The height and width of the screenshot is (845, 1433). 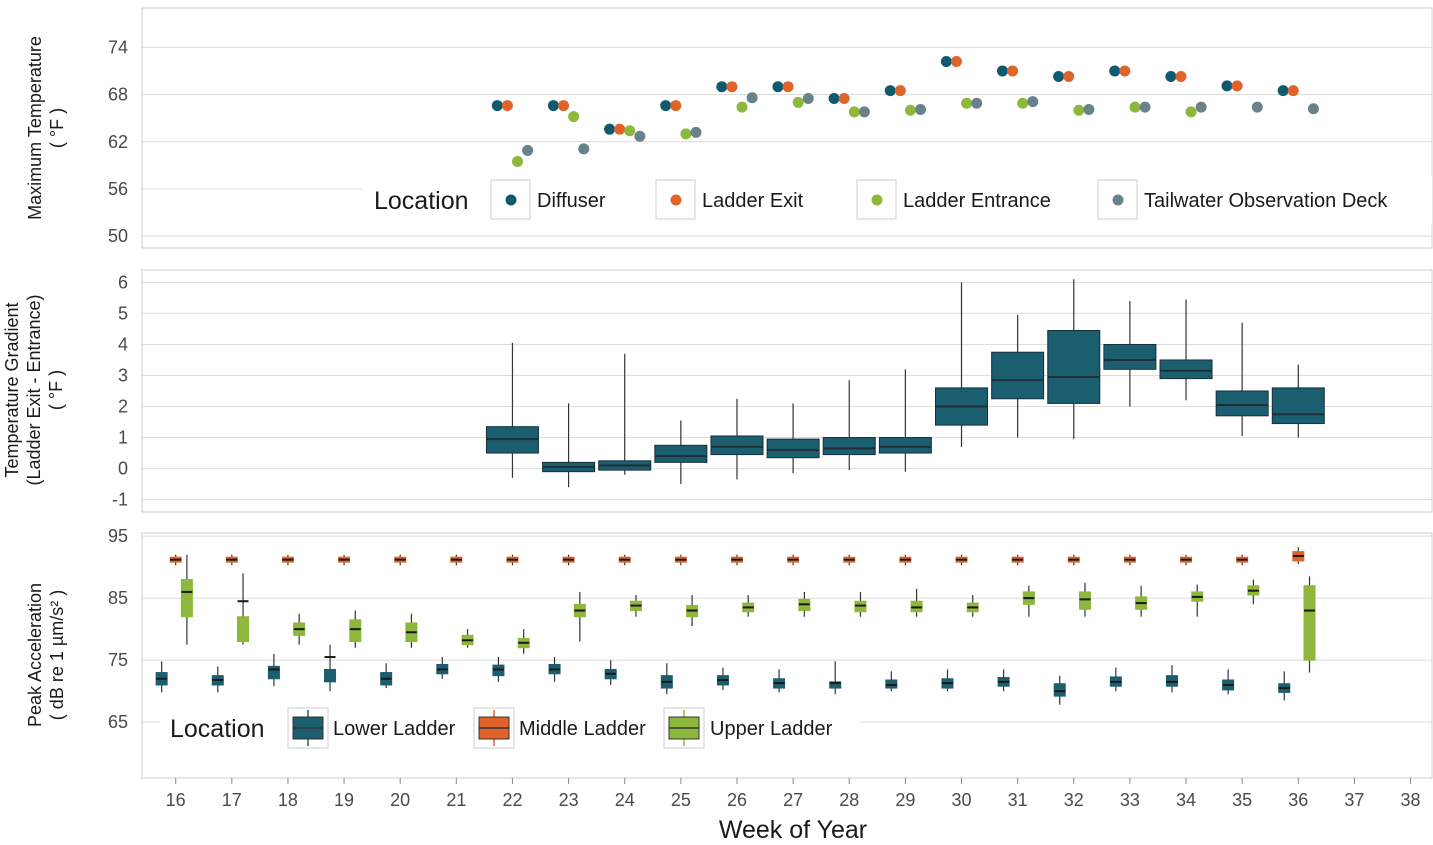 What do you see at coordinates (118, 95) in the screenshot?
I see `y-tick-label: 68` at bounding box center [118, 95].